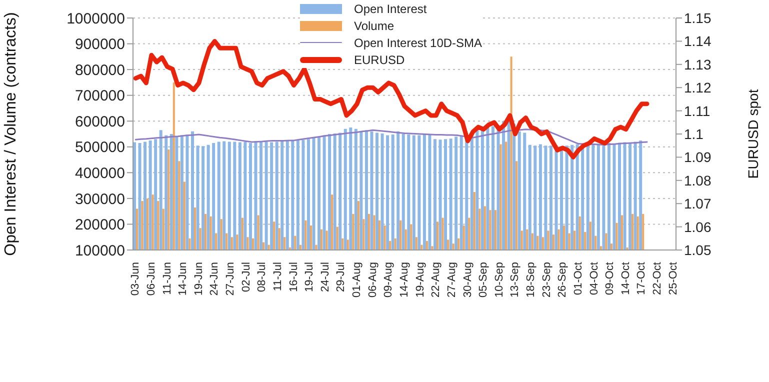 Image resolution: width=769 pixels, height=382 pixels. Describe the element at coordinates (594, 279) in the screenshot. I see `x-tick-label: 04-Oct` at that location.